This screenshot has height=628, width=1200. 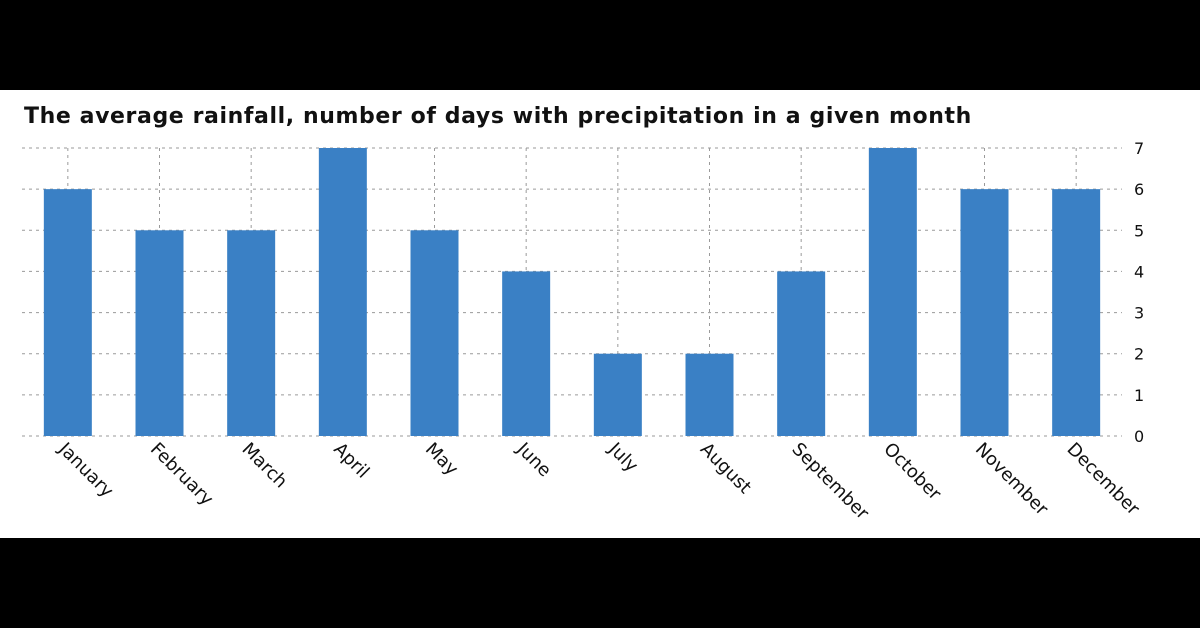 What do you see at coordinates (251, 333) in the screenshot?
I see `bar-march` at bounding box center [251, 333].